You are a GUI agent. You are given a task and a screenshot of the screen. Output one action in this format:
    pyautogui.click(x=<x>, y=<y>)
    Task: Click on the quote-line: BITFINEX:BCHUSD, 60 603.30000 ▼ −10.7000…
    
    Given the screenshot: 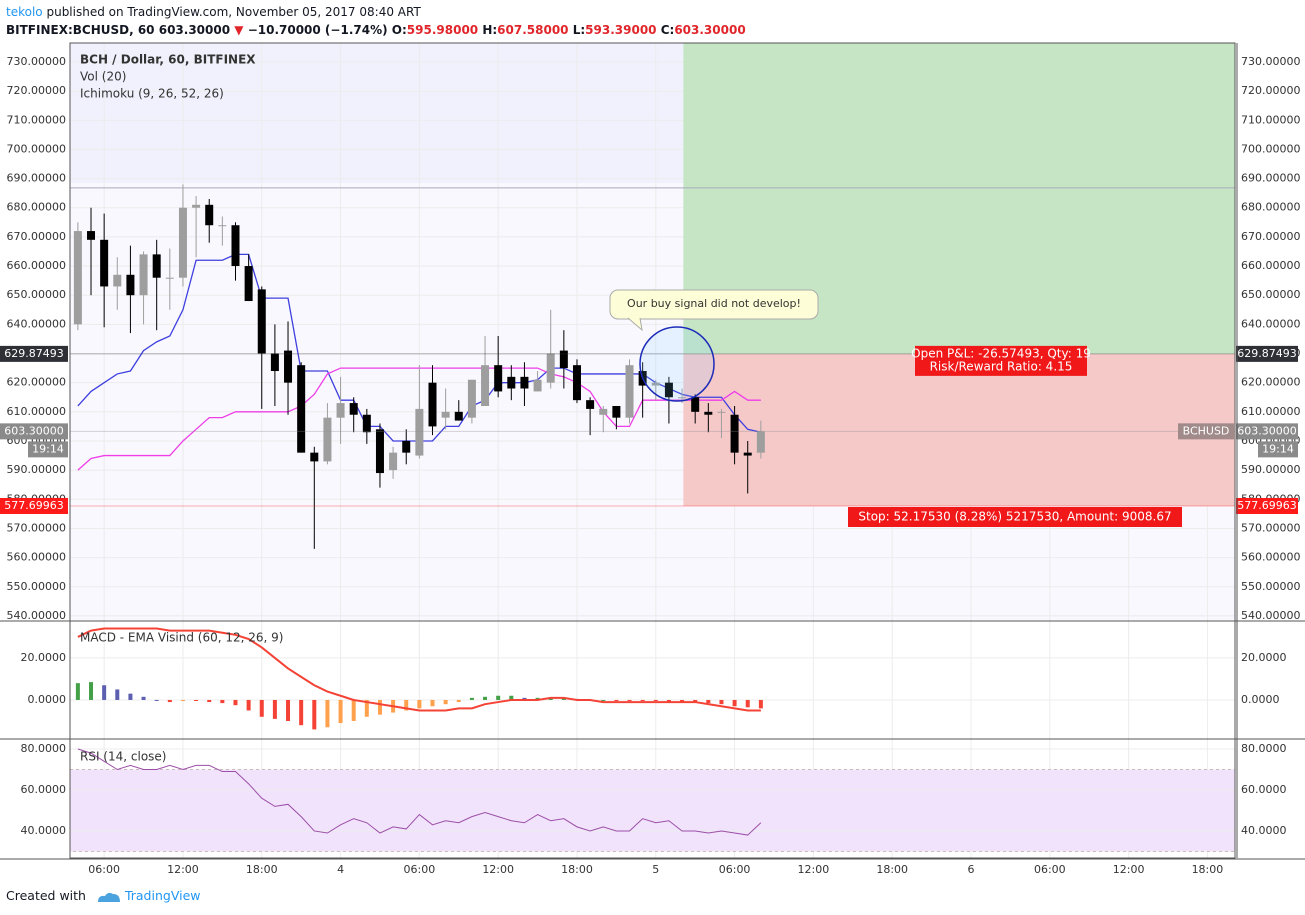 What is the action you would take?
    pyautogui.click(x=376, y=30)
    